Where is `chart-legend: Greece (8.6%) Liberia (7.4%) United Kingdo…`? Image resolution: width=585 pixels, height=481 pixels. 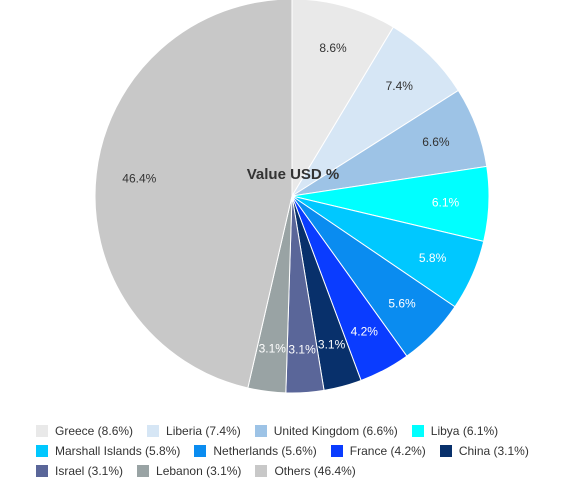 chart-legend: Greece (8.6%) Liberia (7.4%) United Kingdo… is located at coordinates (306, 451).